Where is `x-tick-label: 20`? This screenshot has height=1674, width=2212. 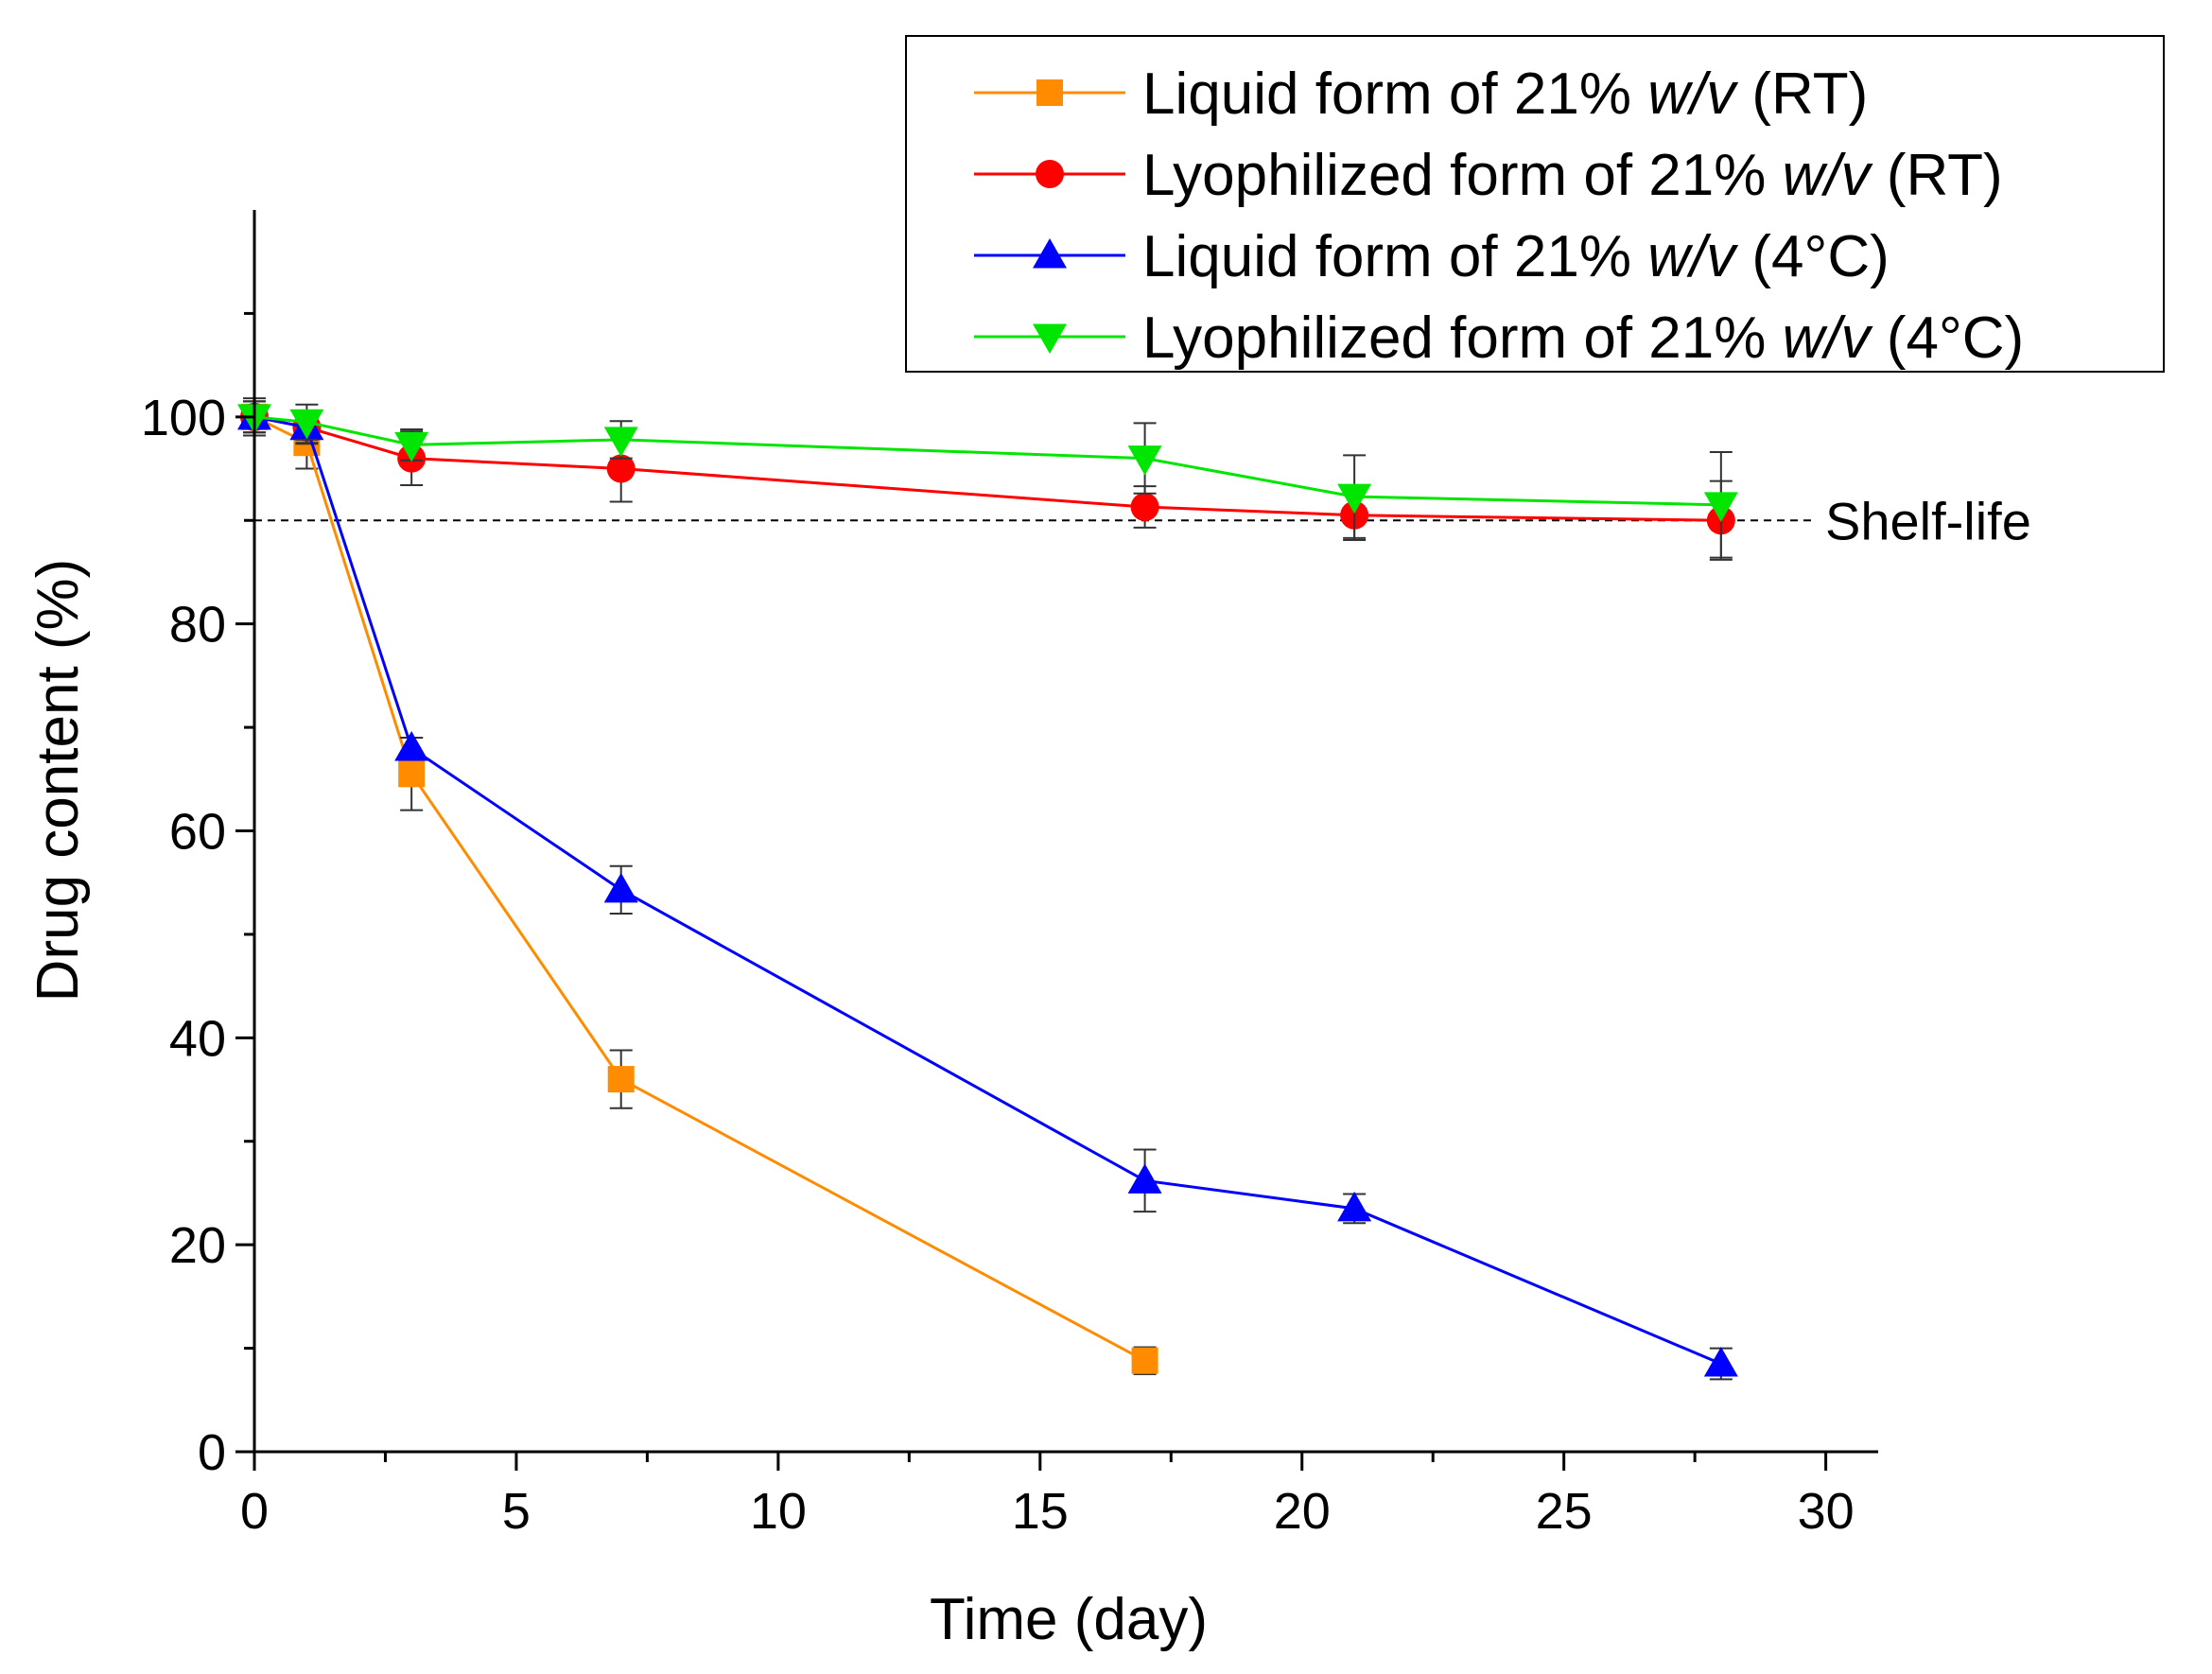 x-tick-label: 20 is located at coordinates (1302, 1511).